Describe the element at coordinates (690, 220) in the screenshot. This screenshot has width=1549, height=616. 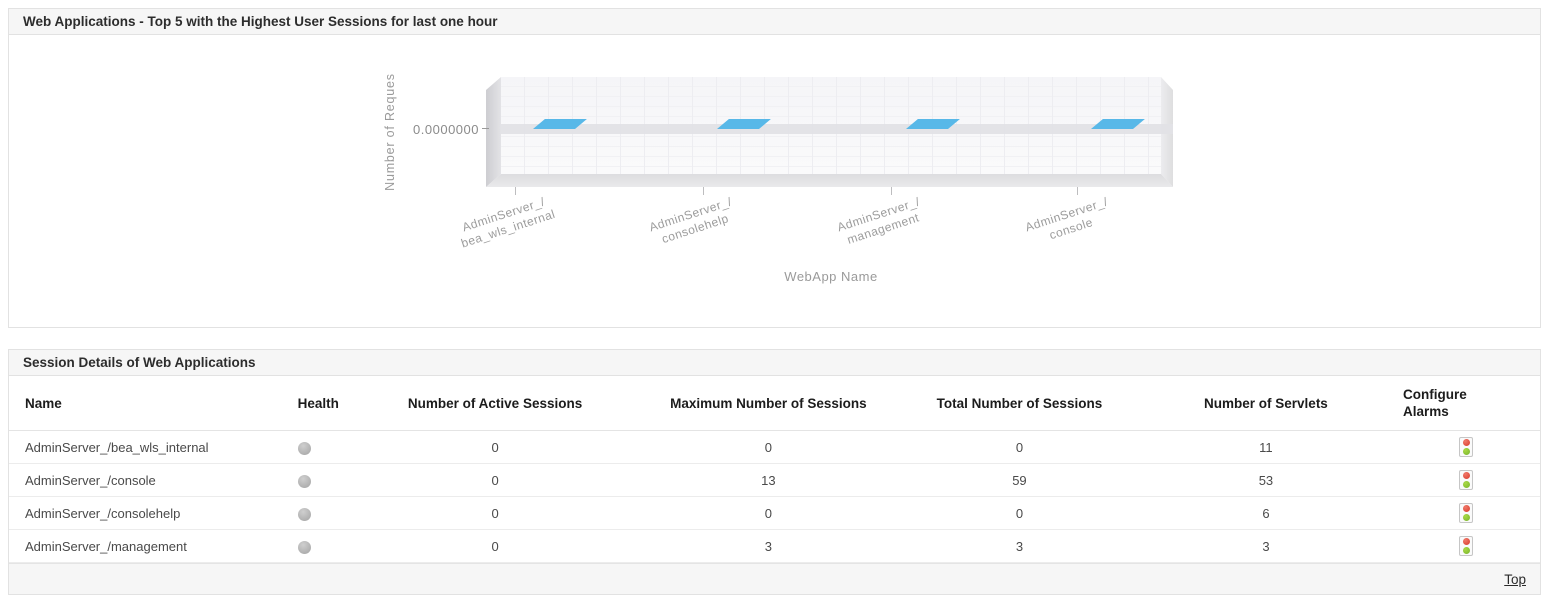
I see `x-axis-category-label: AdminServer_/consolehelp` at that location.